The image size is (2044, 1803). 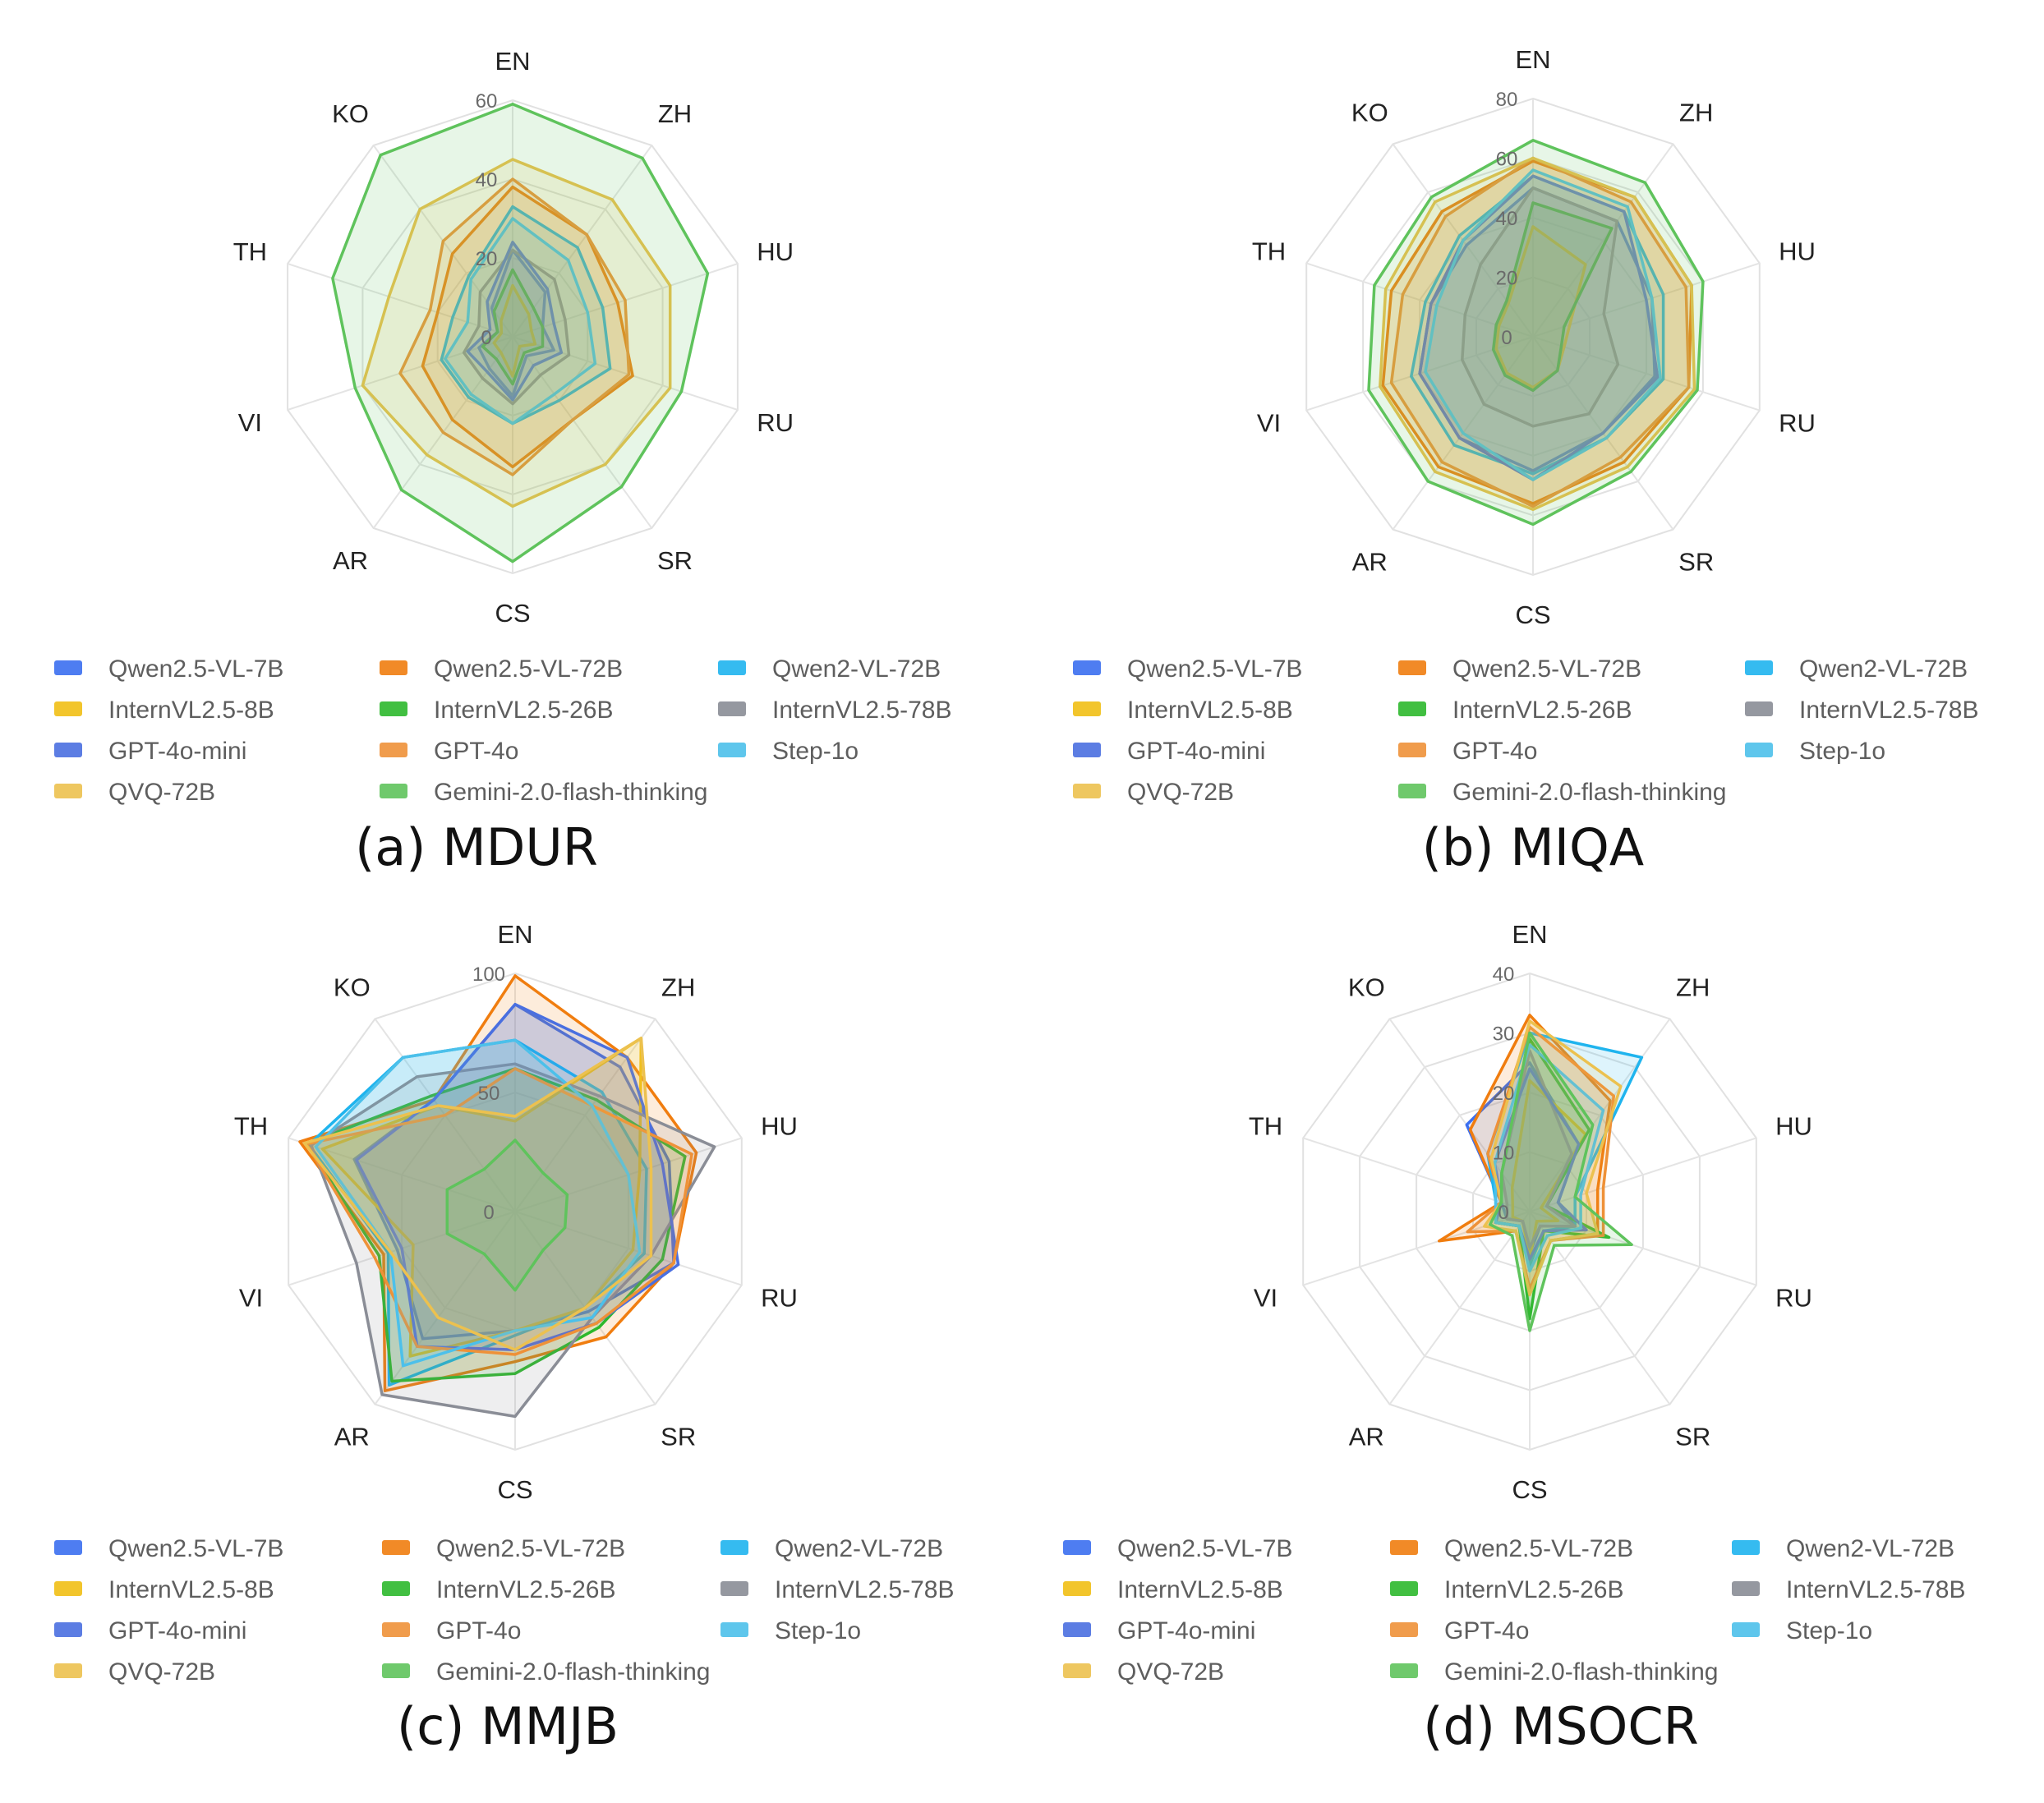 I want to click on axis-label-hu: HU, so click(x=780, y=1127).